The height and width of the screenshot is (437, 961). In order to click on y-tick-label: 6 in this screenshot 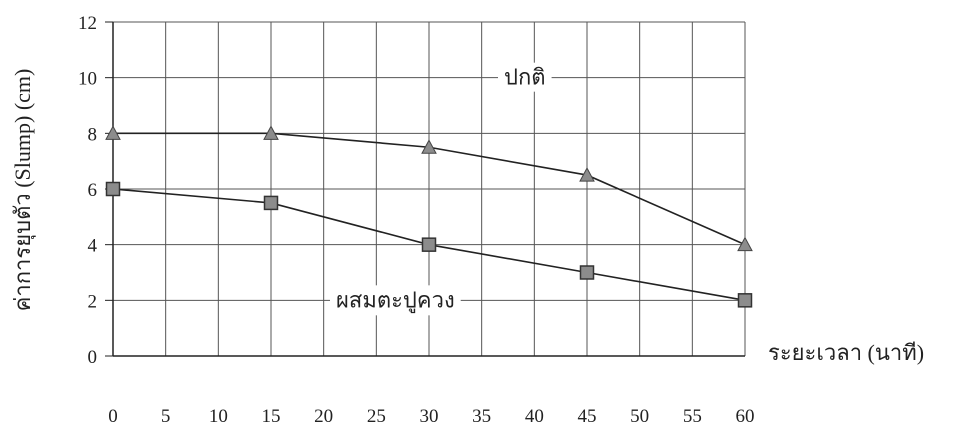, I will do `click(93, 190)`.